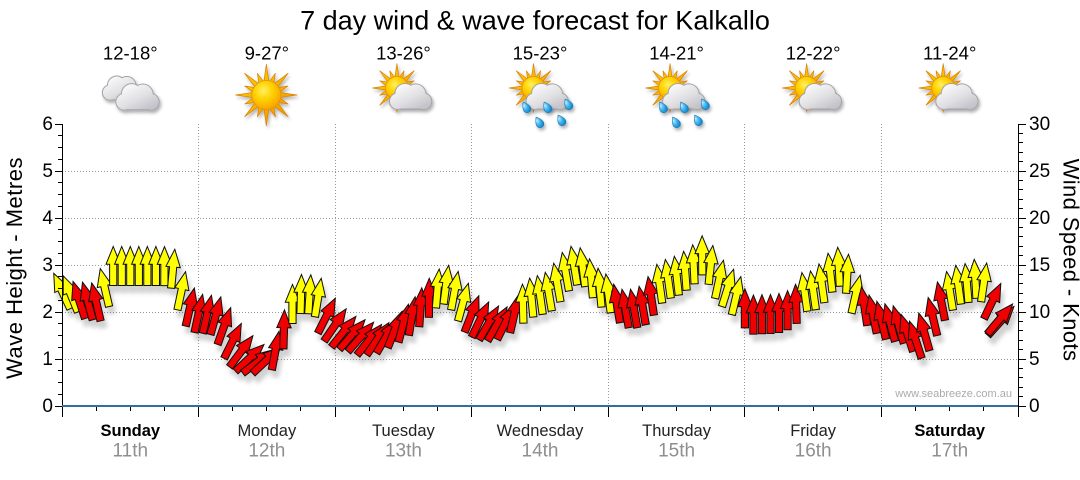 Image resolution: width=1080 pixels, height=480 pixels. What do you see at coordinates (540, 451) in the screenshot?
I see `svg-text: 14th` at bounding box center [540, 451].